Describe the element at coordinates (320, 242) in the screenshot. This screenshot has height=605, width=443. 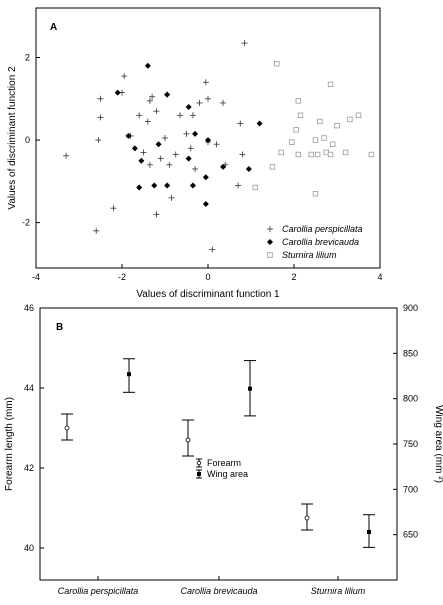
I see `legend-label: Carollia brevicauda` at that location.